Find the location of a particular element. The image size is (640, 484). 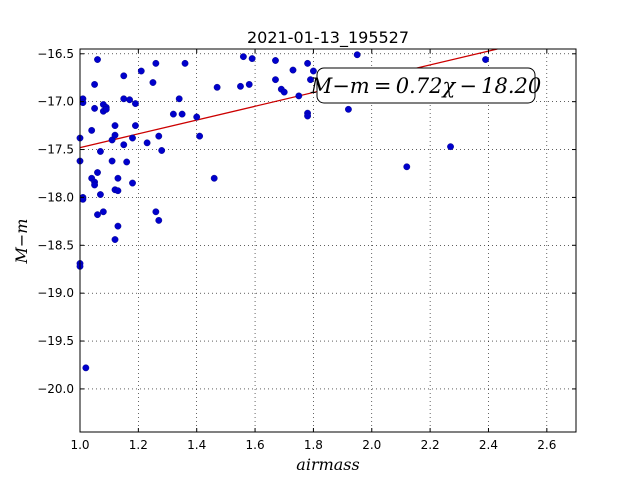

chart-title: 2021-01-13_195527 is located at coordinates (328, 38).